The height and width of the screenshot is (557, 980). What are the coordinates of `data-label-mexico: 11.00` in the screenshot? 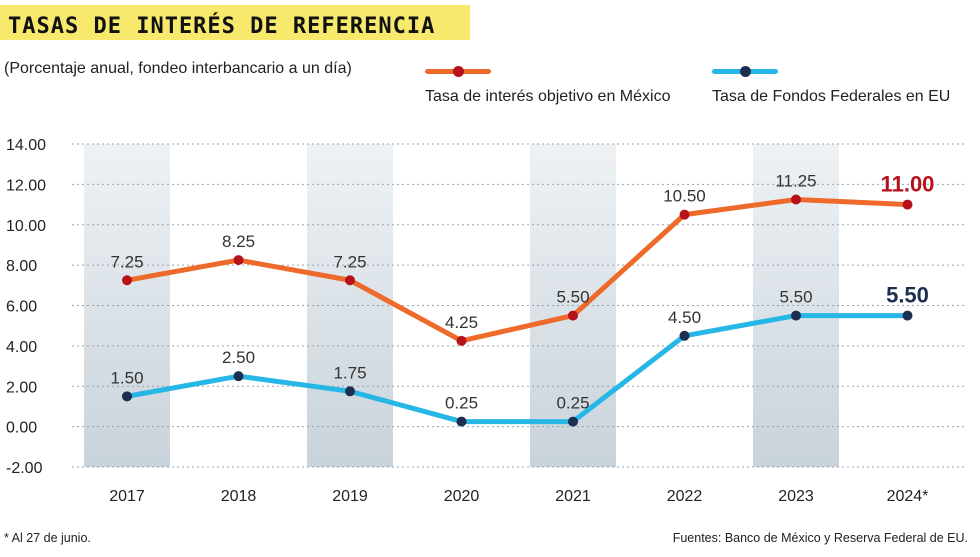 It's located at (908, 184).